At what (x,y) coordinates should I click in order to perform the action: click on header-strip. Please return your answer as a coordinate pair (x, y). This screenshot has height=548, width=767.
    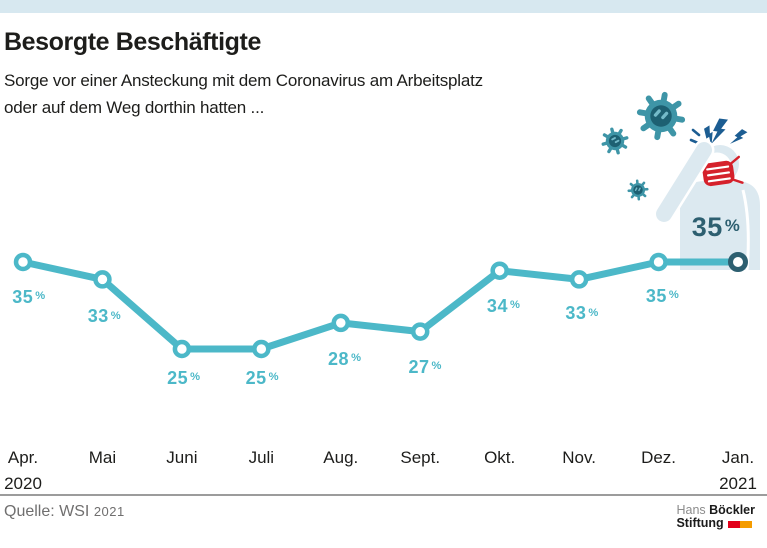
    Looking at the image, I should click on (383, 6).